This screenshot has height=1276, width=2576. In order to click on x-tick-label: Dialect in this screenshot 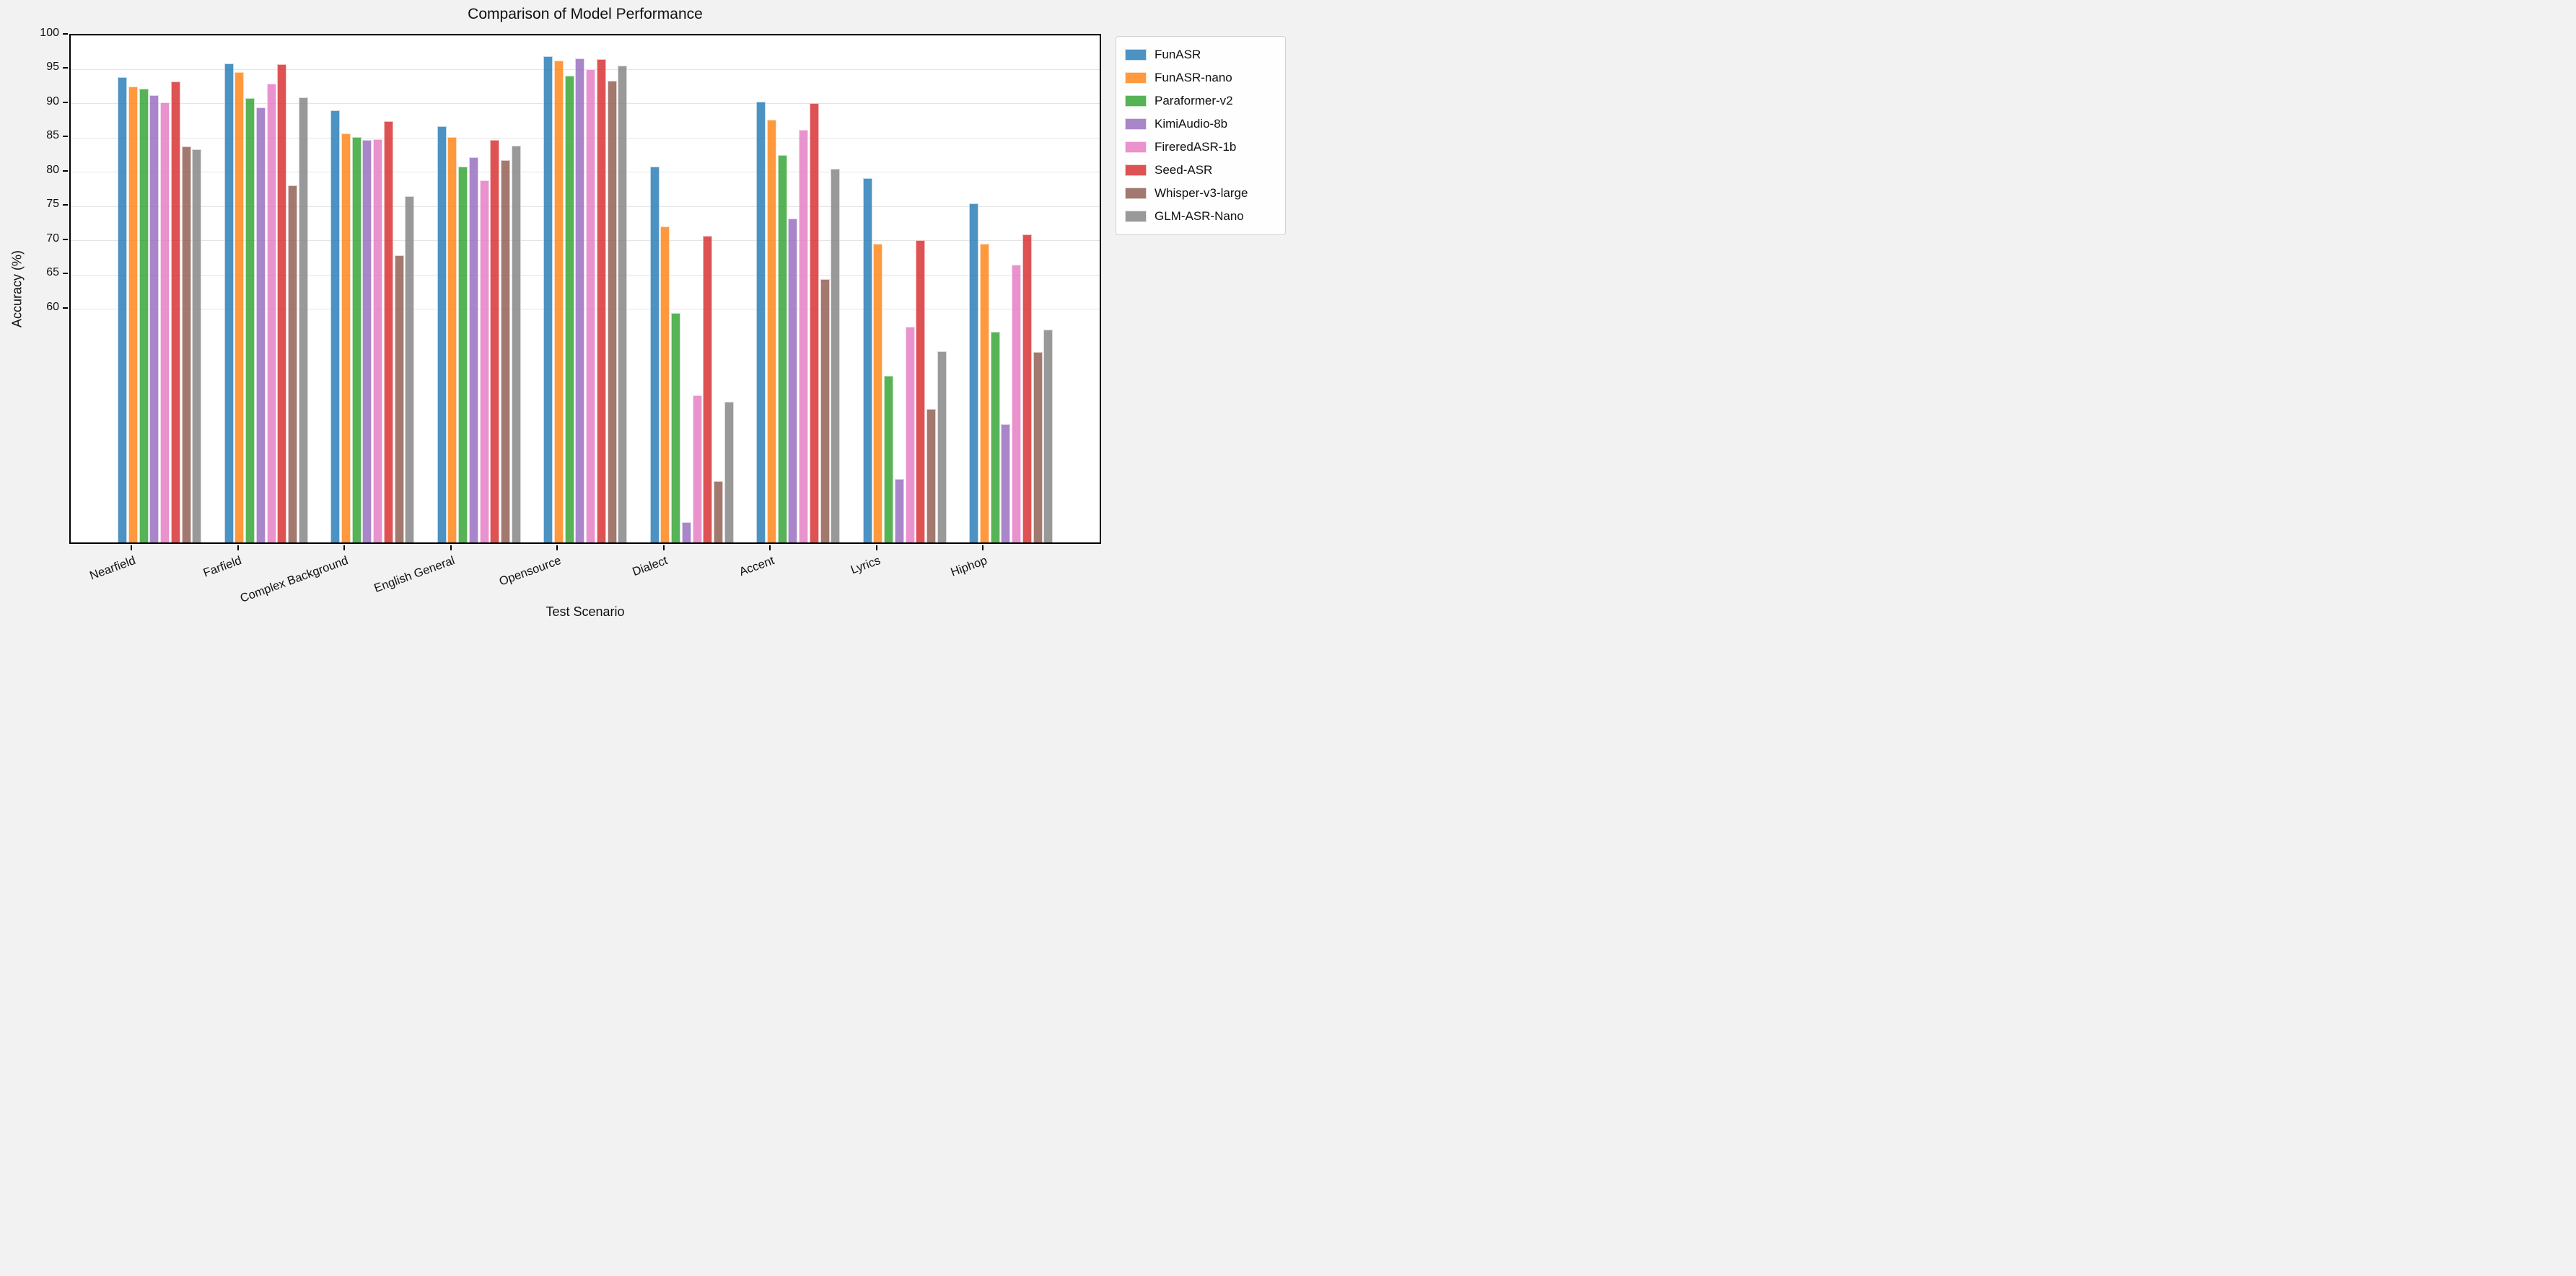, I will do `click(650, 567)`.